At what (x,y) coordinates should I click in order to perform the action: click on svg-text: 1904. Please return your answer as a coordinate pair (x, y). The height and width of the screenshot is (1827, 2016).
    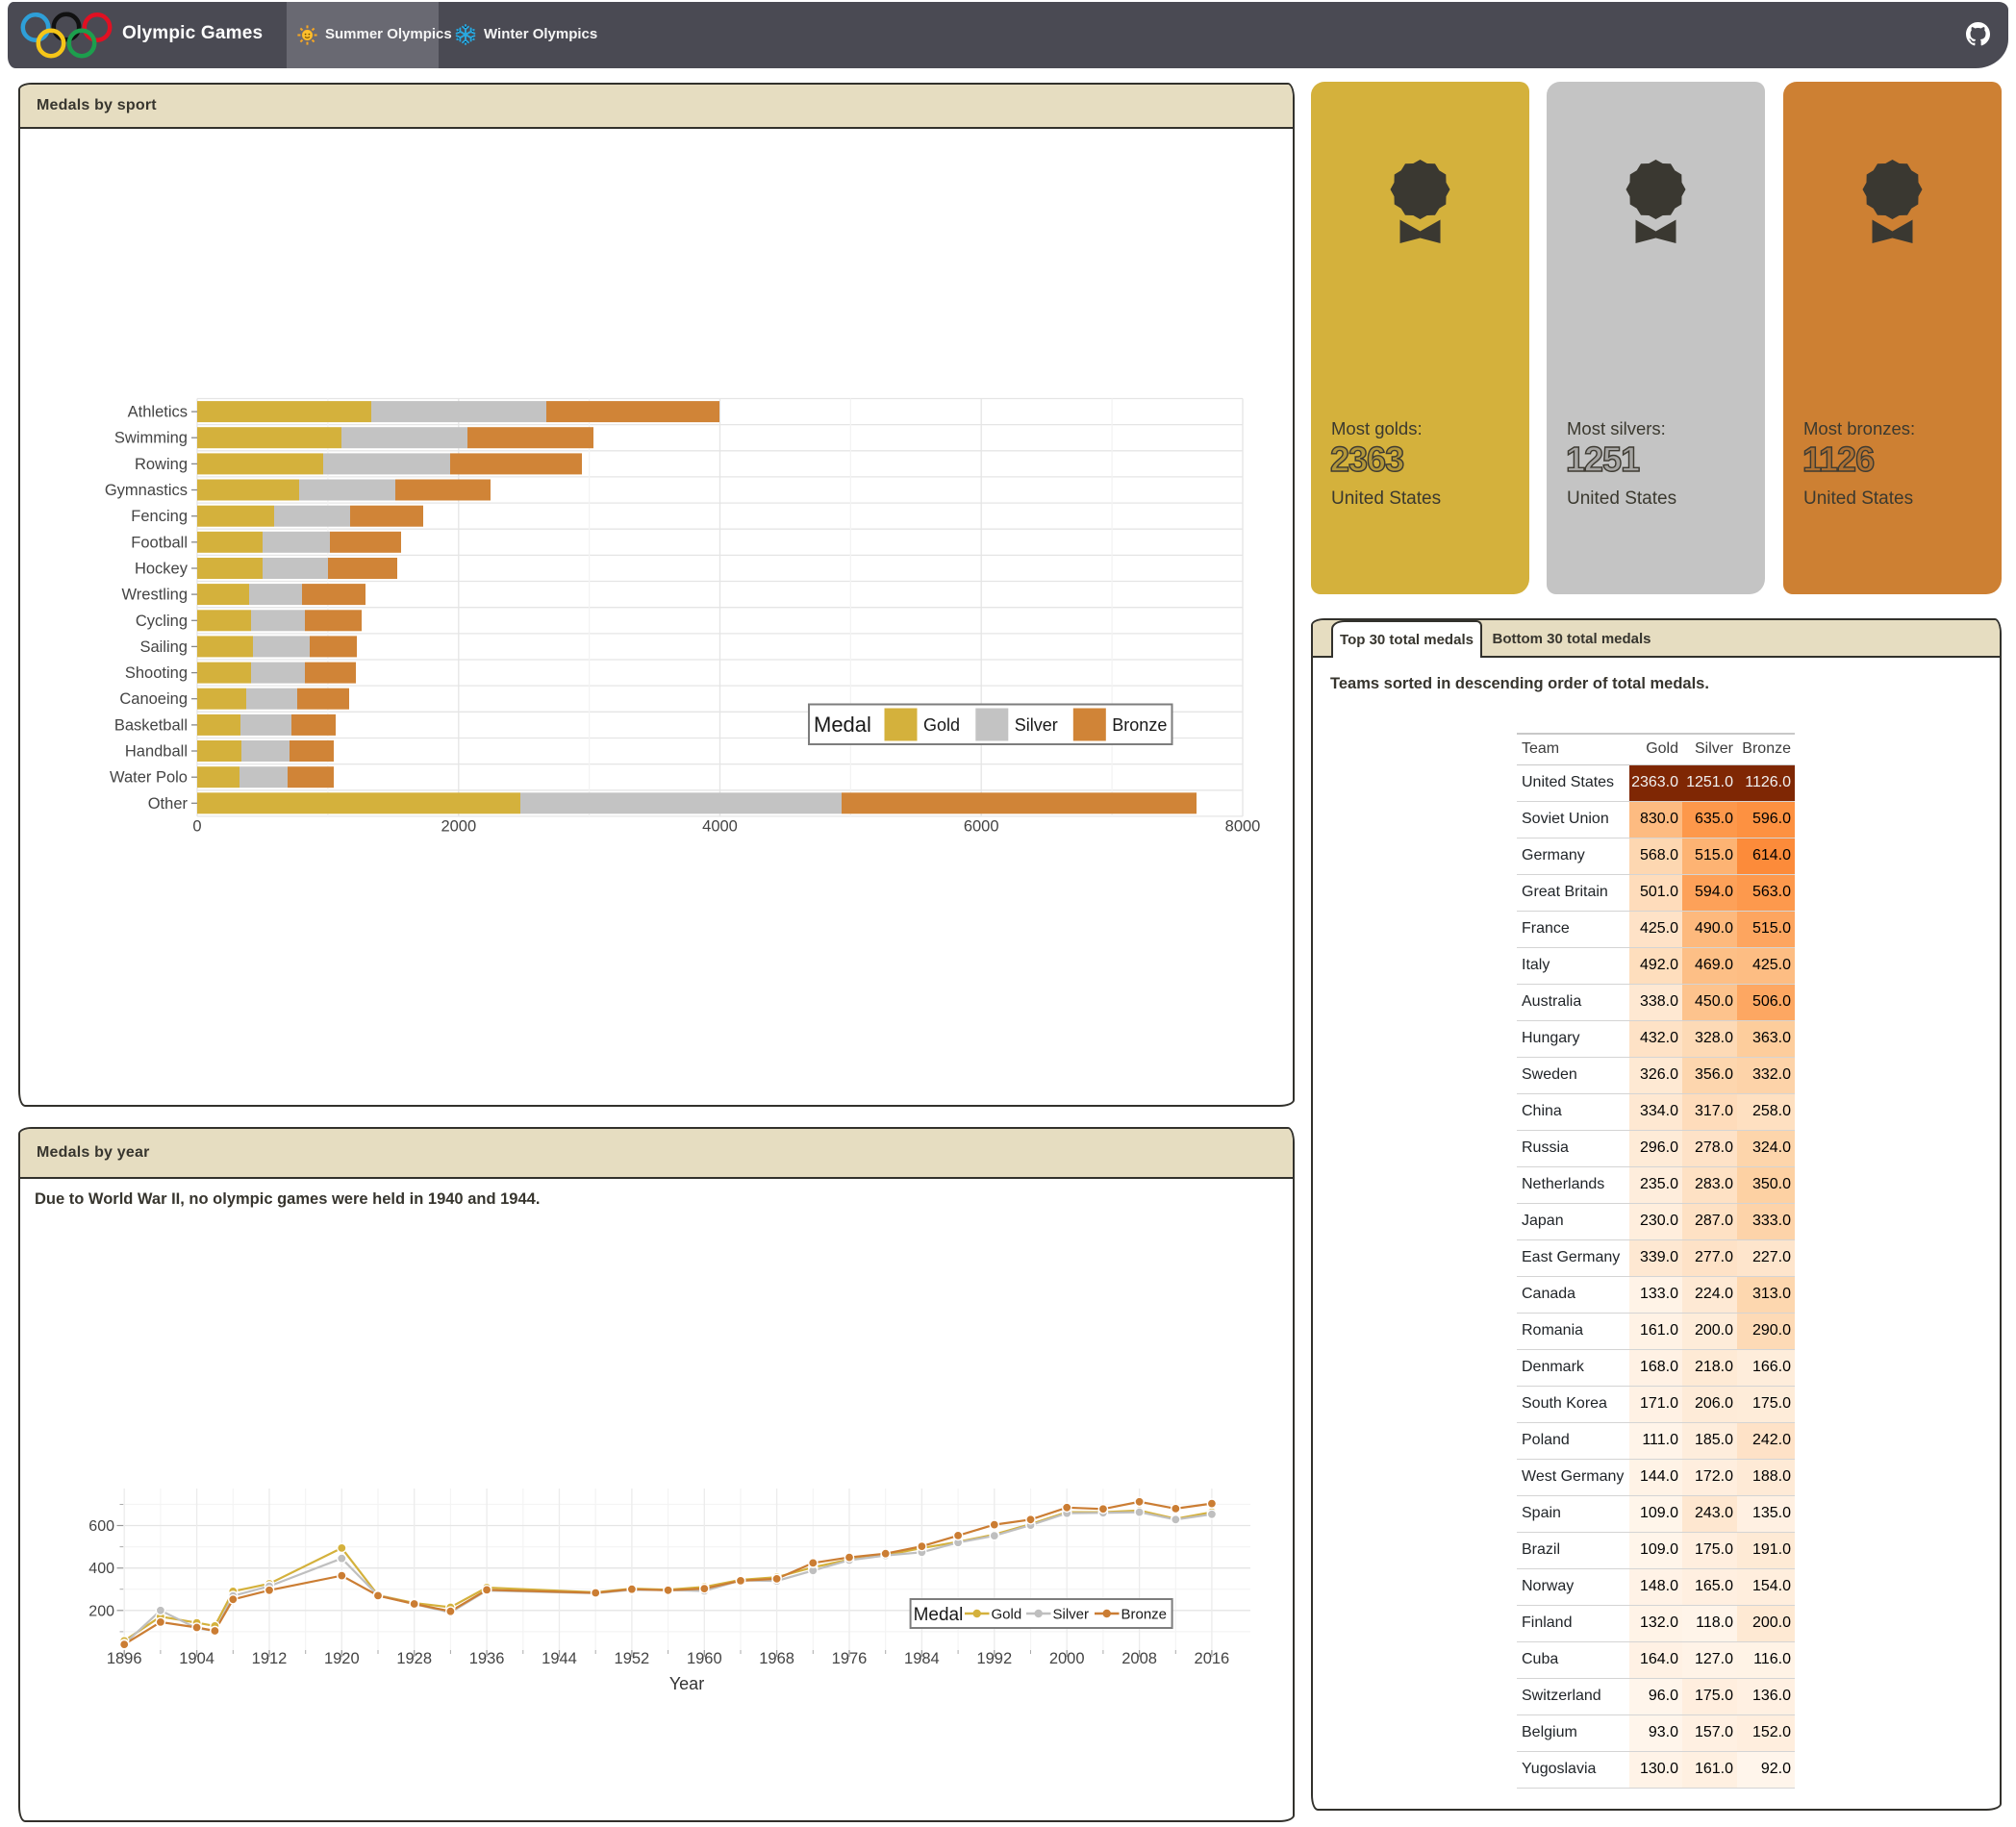
    Looking at the image, I should click on (197, 1659).